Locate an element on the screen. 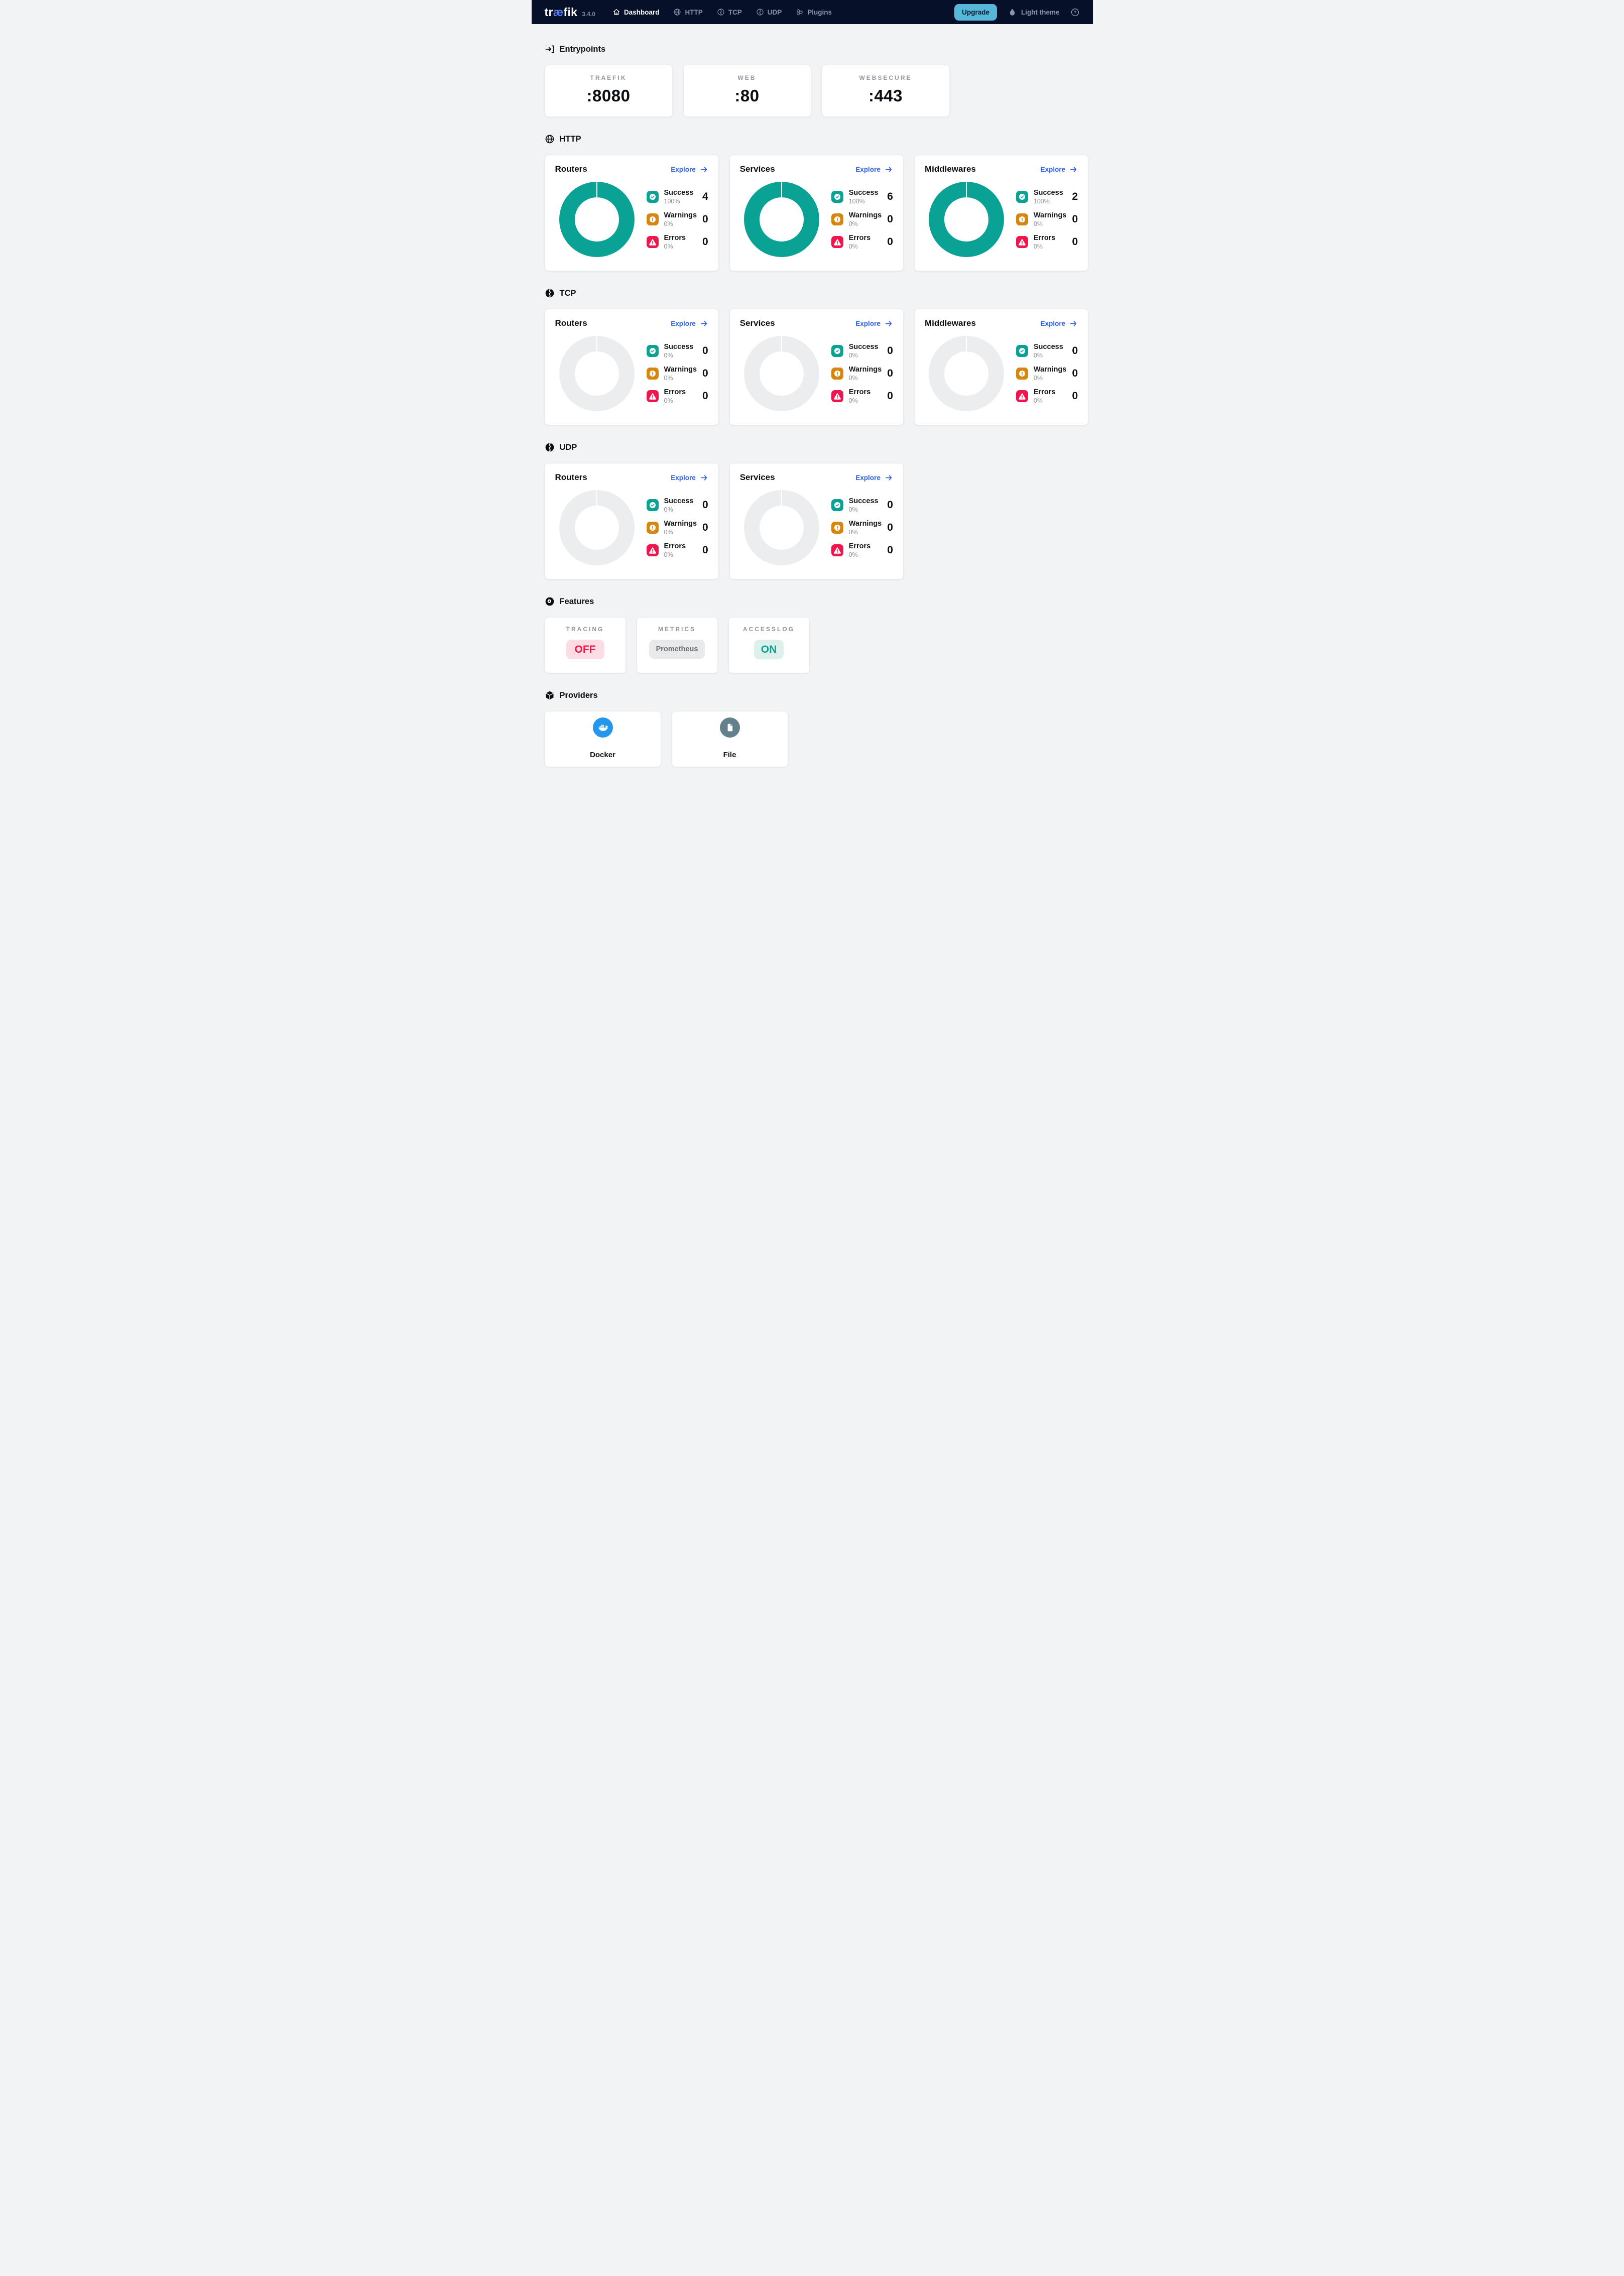 The width and height of the screenshot is (1624, 2276). legend-row-errors: Errors 0% 0 is located at coordinates (677, 242).